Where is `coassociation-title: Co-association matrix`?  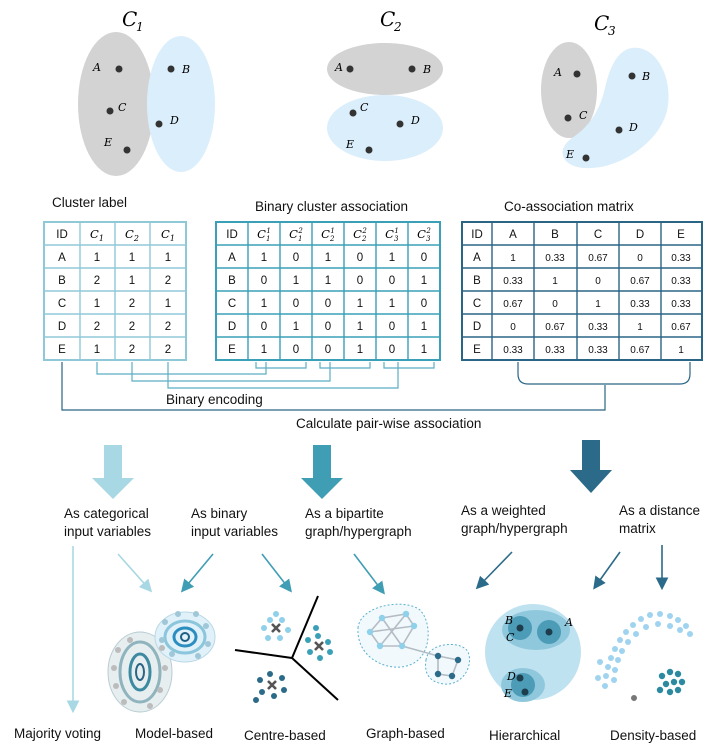 coassociation-title: Co-association matrix is located at coordinates (569, 206).